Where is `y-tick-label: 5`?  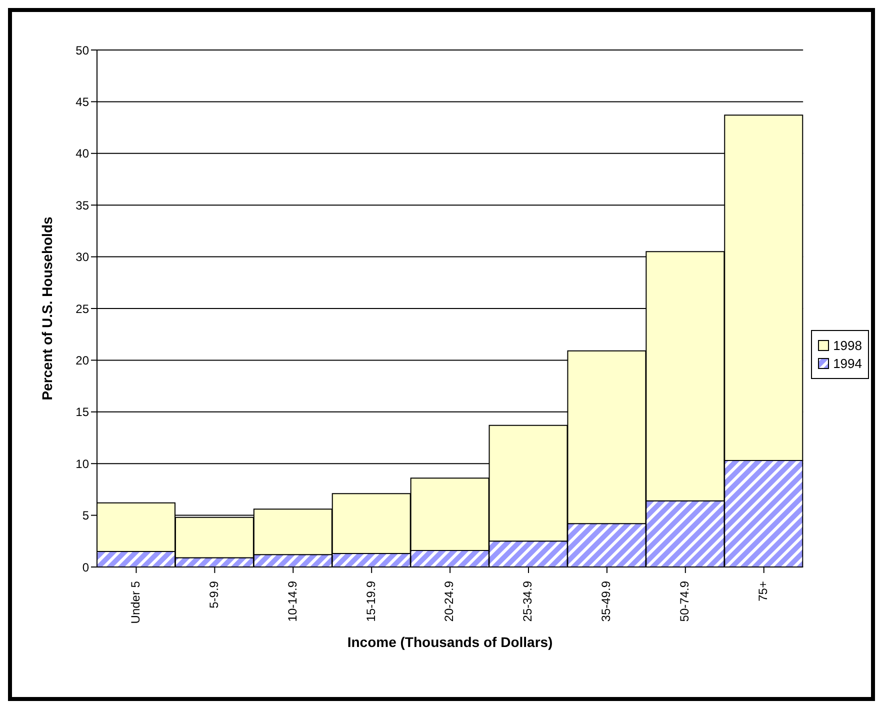 y-tick-label: 5 is located at coordinates (86, 515).